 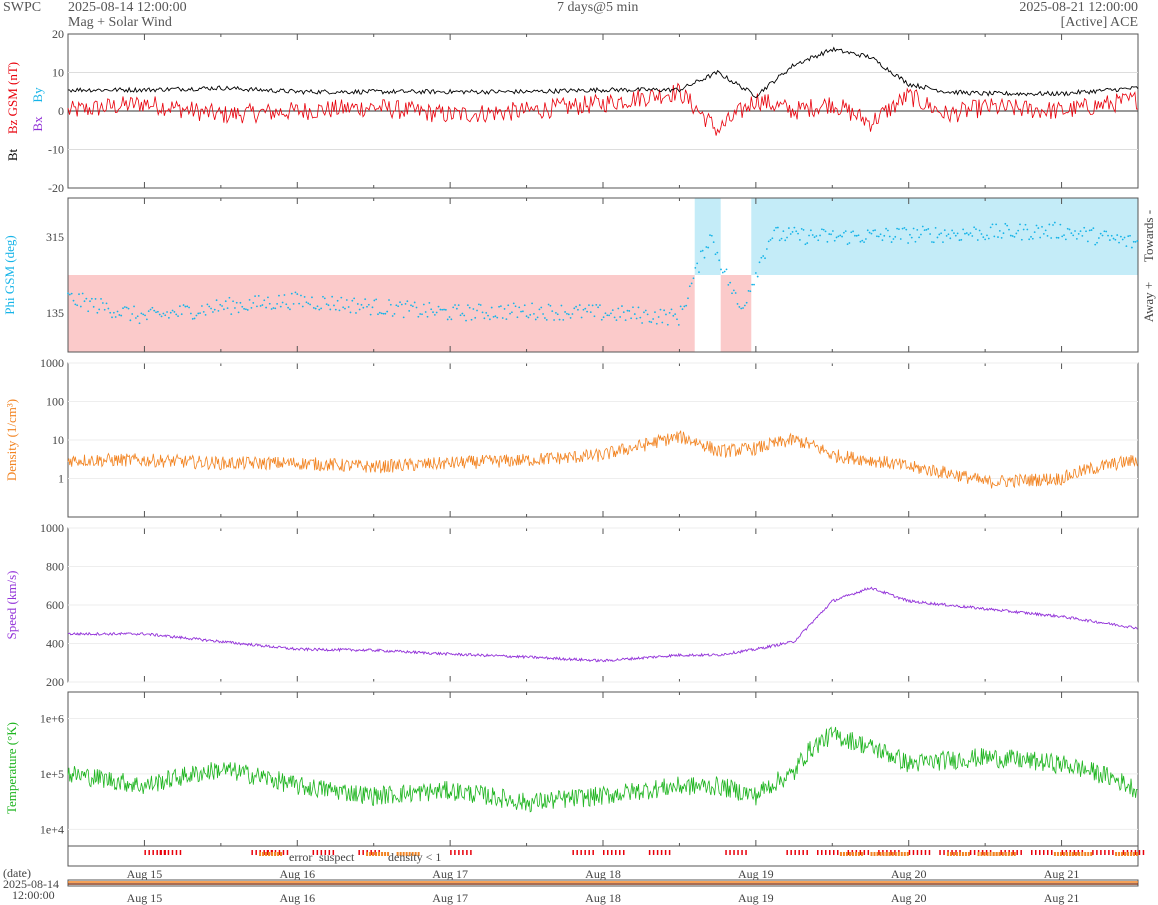 What do you see at coordinates (1148, 302) in the screenshot?
I see `away-label: Away +` at bounding box center [1148, 302].